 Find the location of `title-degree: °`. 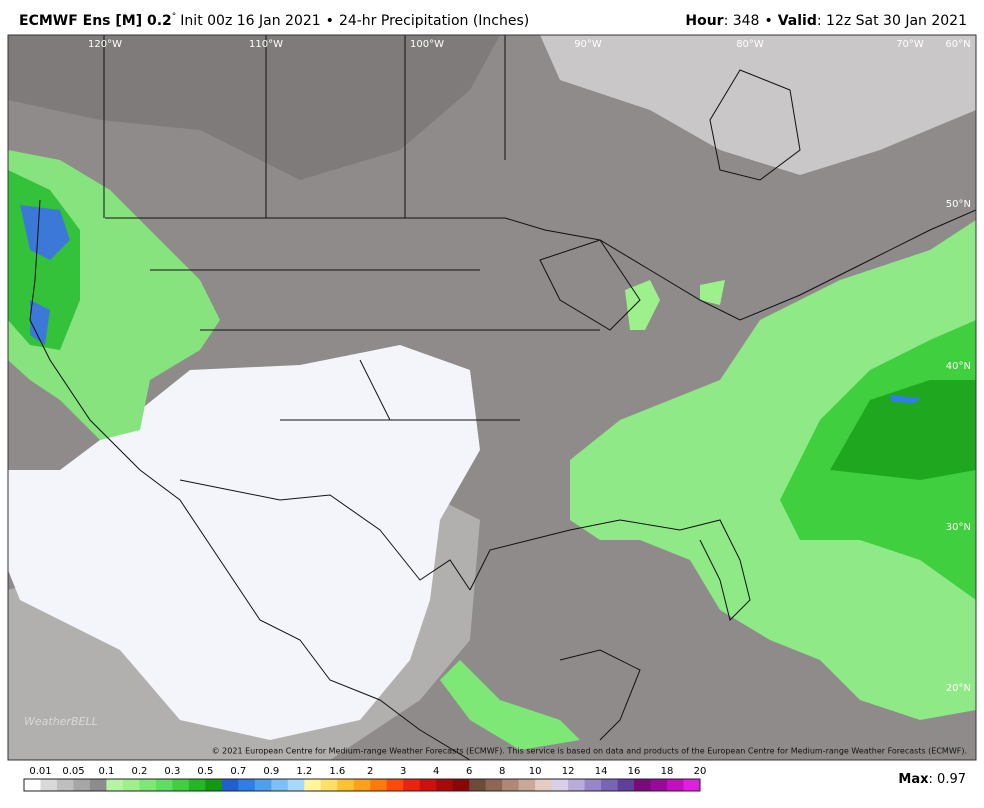

title-degree: ° is located at coordinates (174, 17).